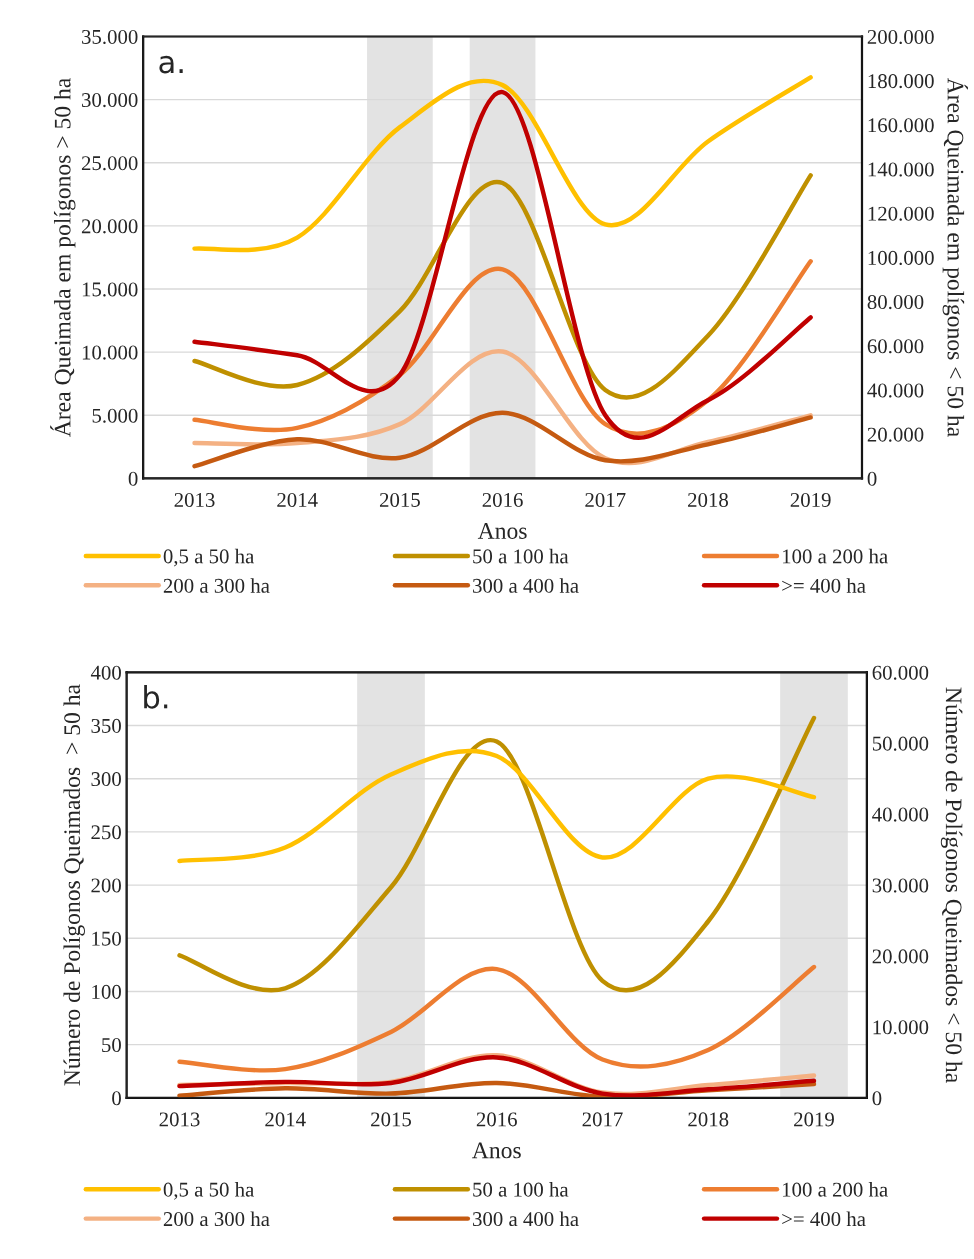 The height and width of the screenshot is (1259, 974). Describe the element at coordinates (110, 37) in the screenshot. I see `y-tick-label: 35.000` at that location.